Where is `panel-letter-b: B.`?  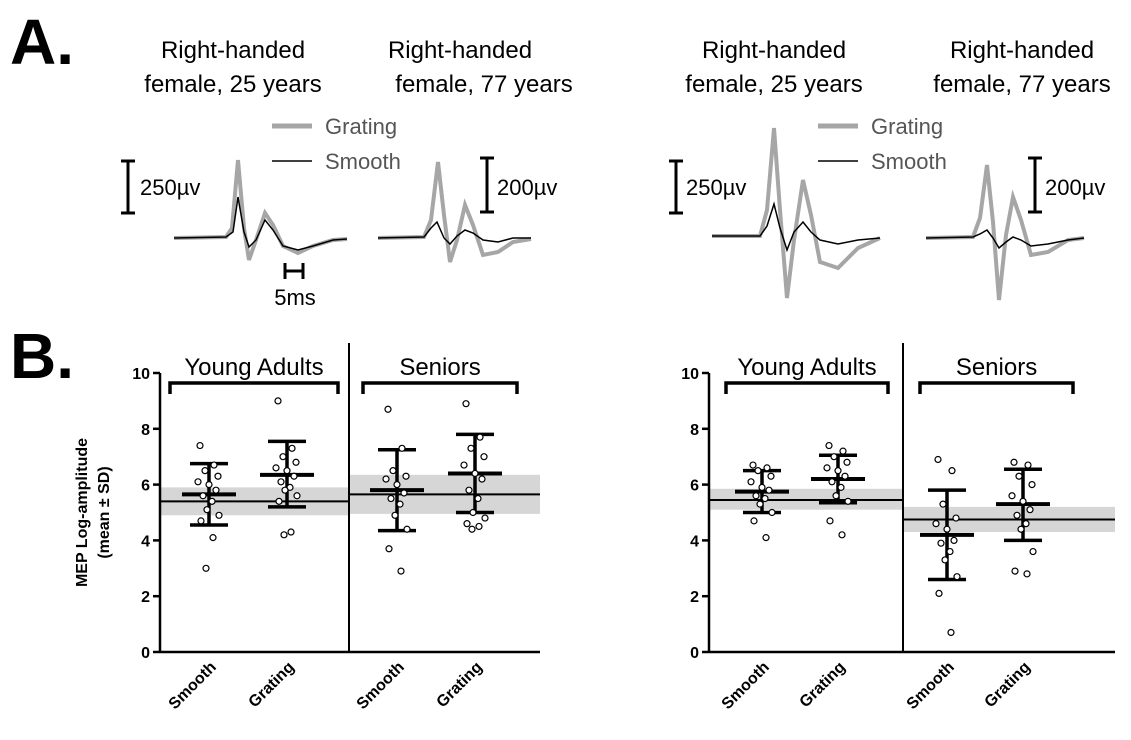 panel-letter-b: B. is located at coordinates (42, 356).